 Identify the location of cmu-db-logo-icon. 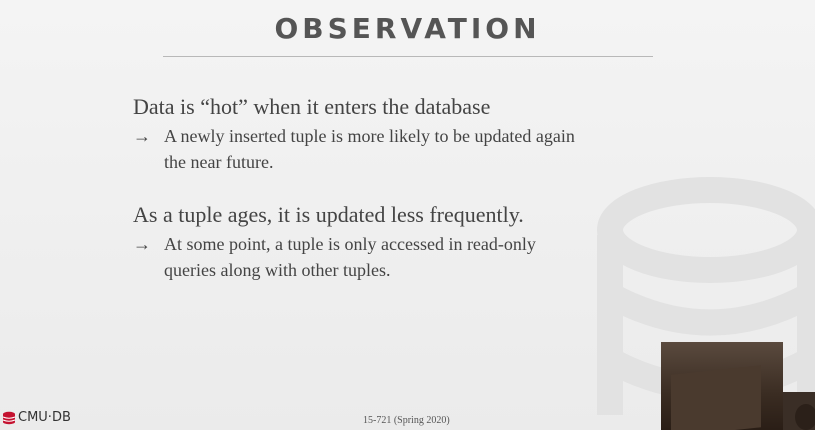
(9, 417).